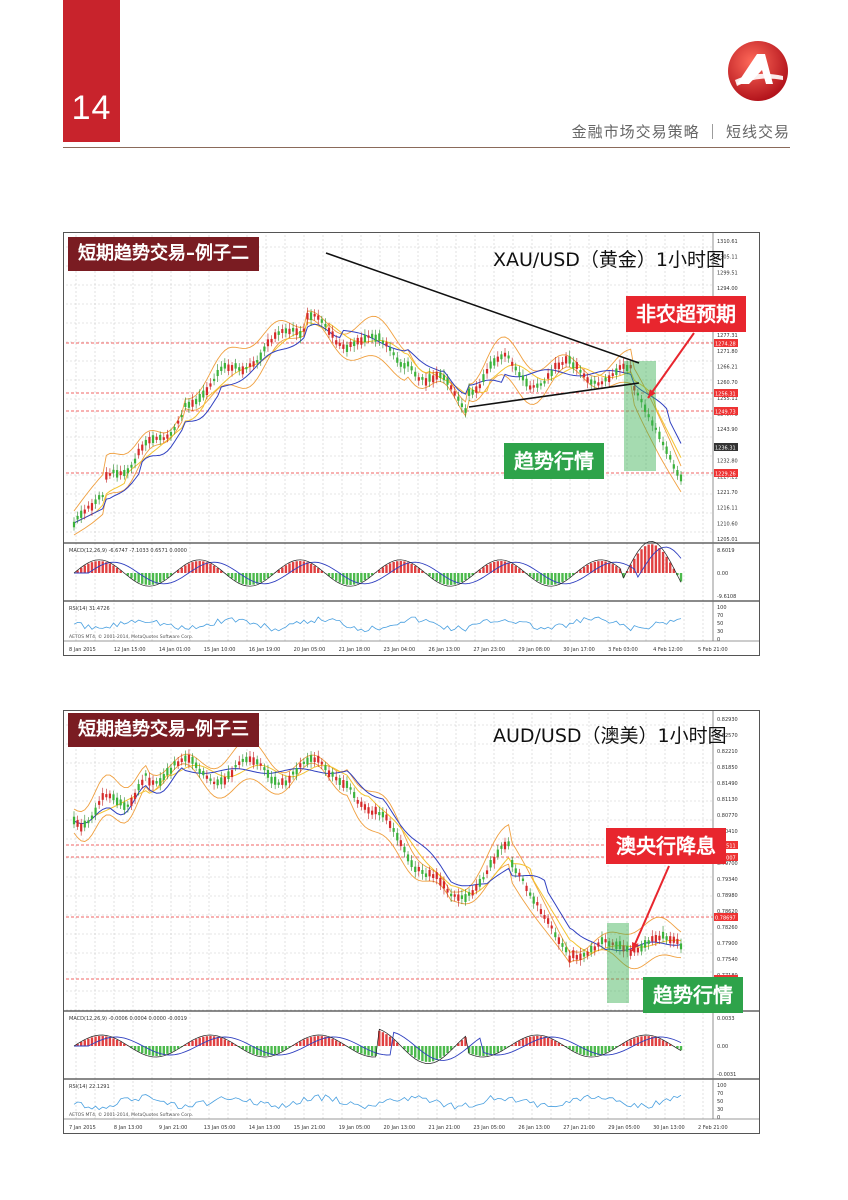 The height and width of the screenshot is (1200, 848). What do you see at coordinates (727, 524) in the screenshot?
I see `price-tick-label: 1210.60` at bounding box center [727, 524].